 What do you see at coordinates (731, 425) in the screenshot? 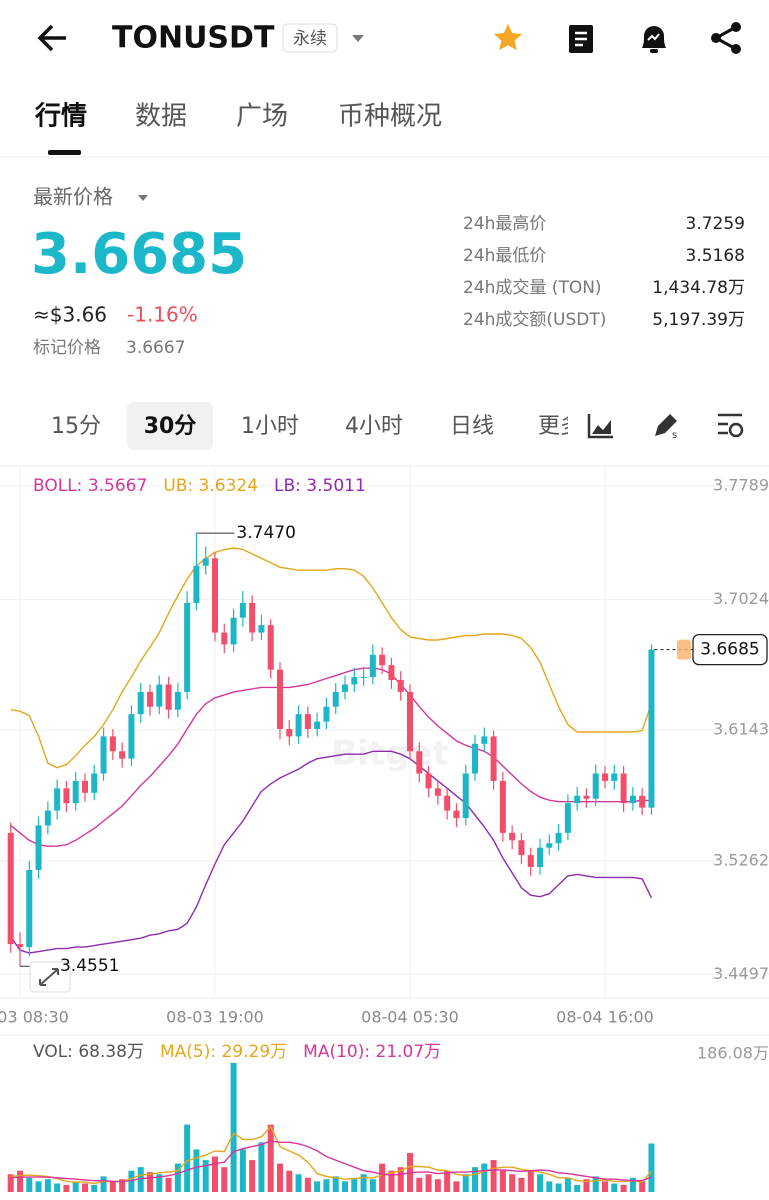
I see `settings-icon` at bounding box center [731, 425].